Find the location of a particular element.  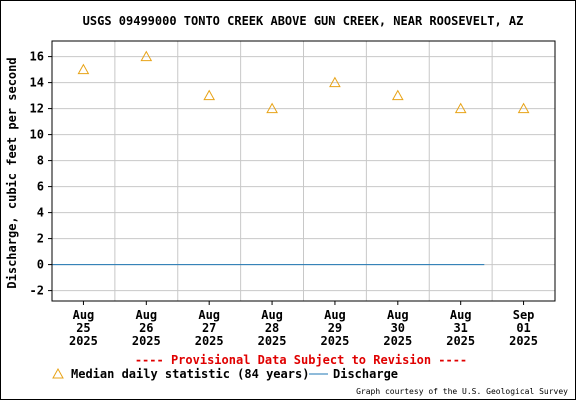

y-tick-label: 12 is located at coordinates (37, 109).